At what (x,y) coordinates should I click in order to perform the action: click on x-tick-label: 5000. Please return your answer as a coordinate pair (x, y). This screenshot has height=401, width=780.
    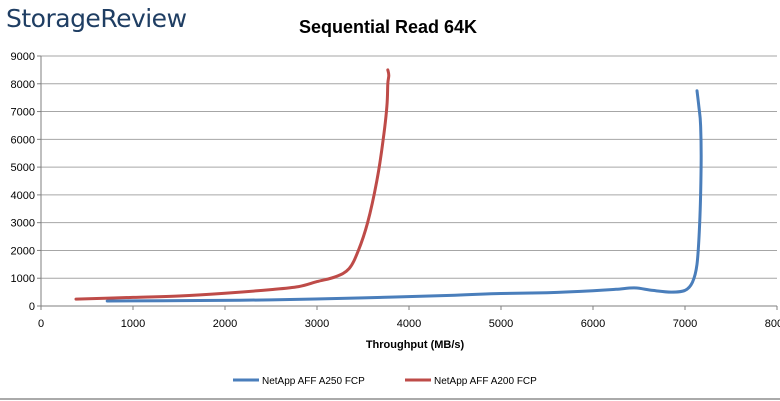
    Looking at the image, I should click on (501, 324).